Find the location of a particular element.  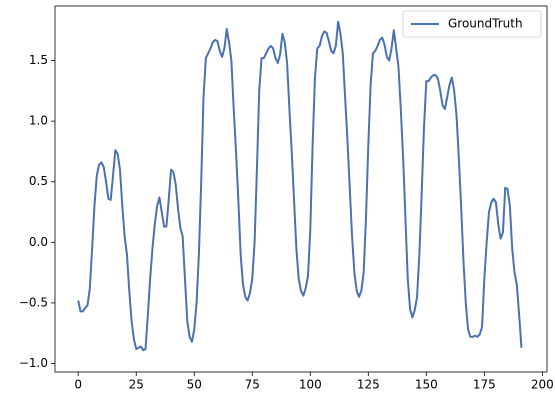

y-tick-label: 1.0 is located at coordinates (38, 121).